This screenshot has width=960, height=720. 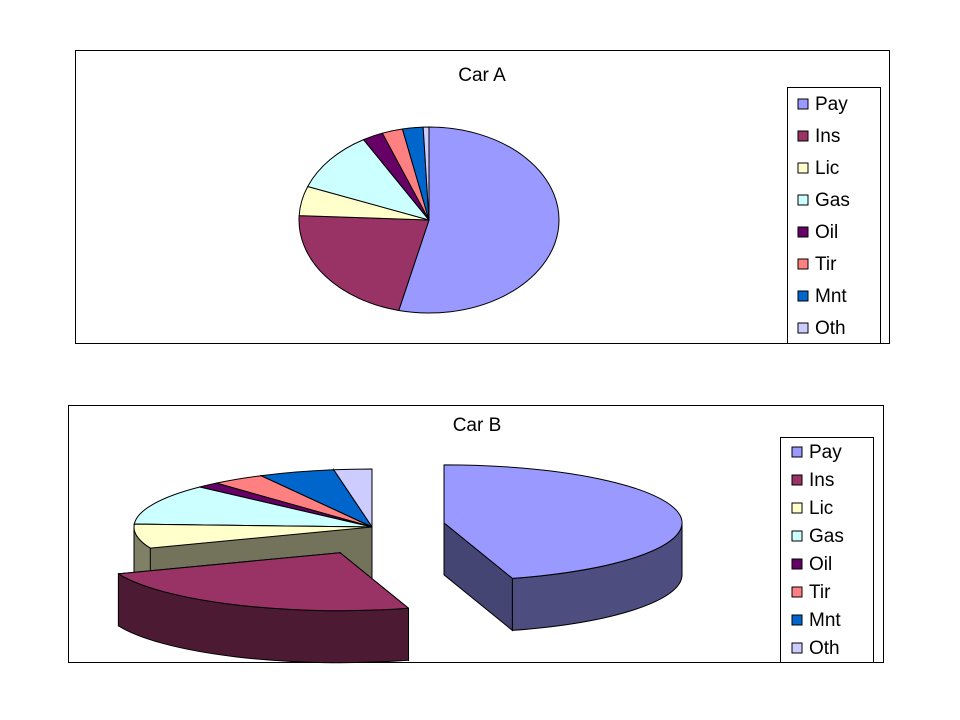 What do you see at coordinates (820, 564) in the screenshot?
I see `chart-b-legend-label-oil: Oil` at bounding box center [820, 564].